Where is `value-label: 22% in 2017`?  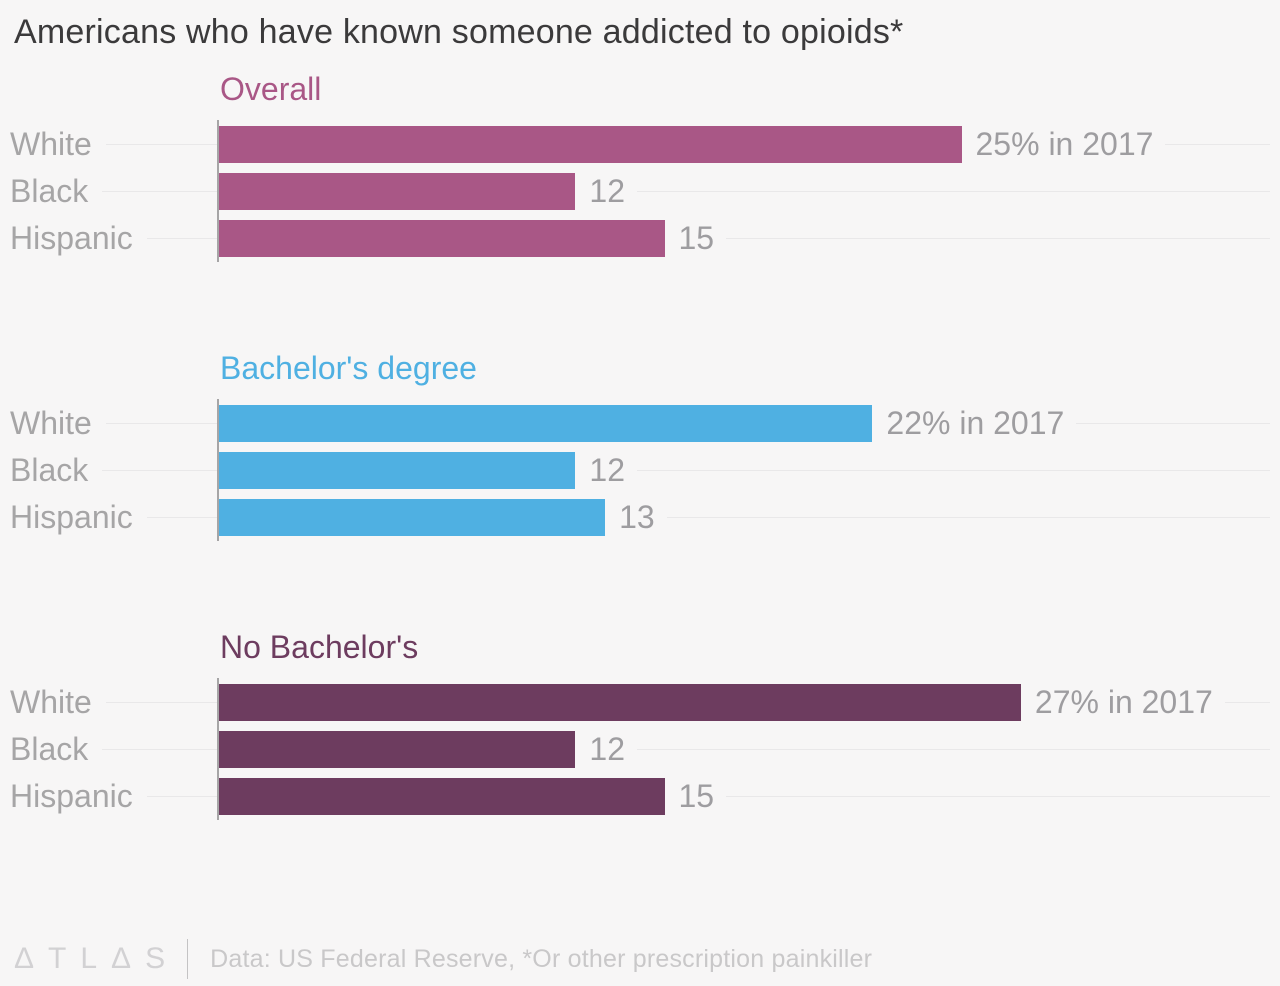
value-label: 22% in 2017 is located at coordinates (974, 423).